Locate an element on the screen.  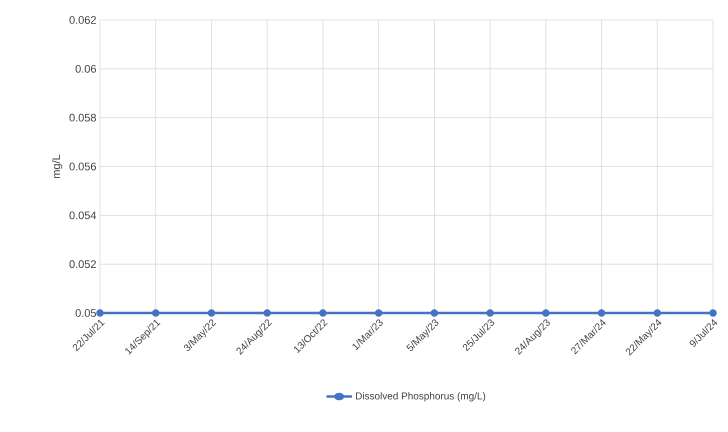
y-tick-label: 0.062 is located at coordinates (82, 20).